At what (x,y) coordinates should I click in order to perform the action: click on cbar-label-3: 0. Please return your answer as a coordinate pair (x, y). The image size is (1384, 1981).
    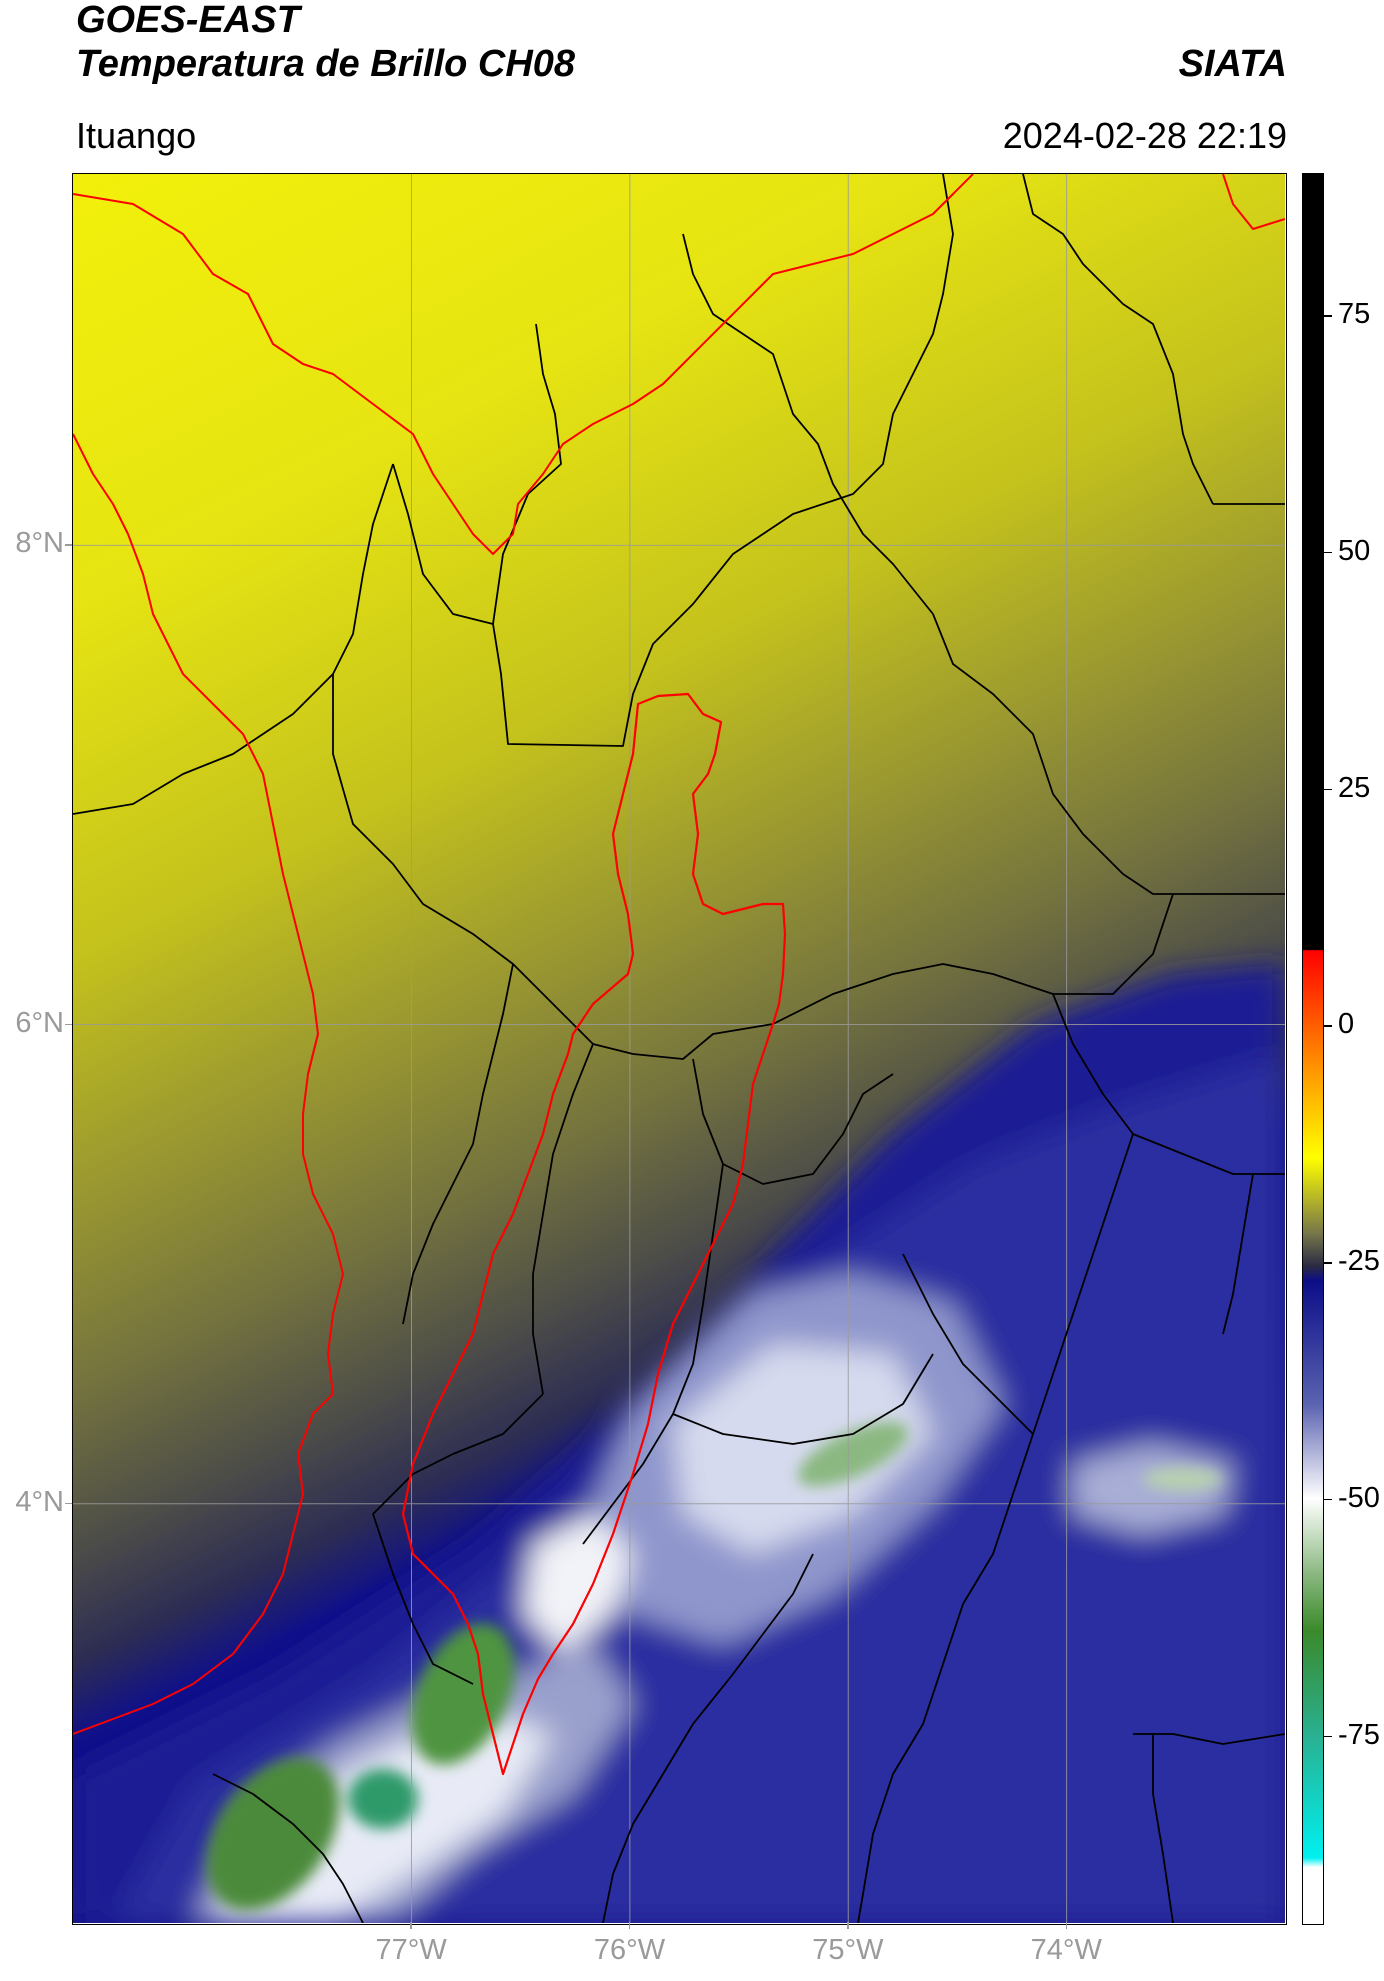
    Looking at the image, I should click on (1346, 1024).